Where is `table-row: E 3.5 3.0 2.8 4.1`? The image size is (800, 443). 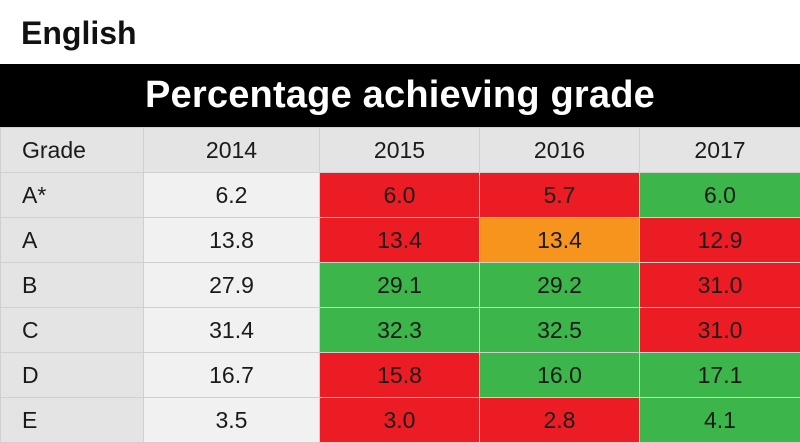 table-row: E 3.5 3.0 2.8 4.1 is located at coordinates (400, 420).